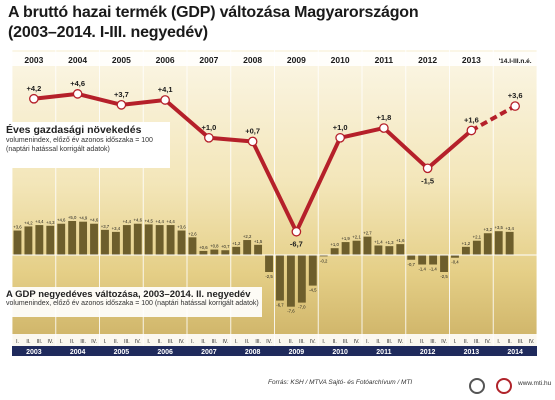 The image size is (555, 400). Describe the element at coordinates (165, 352) in the screenshot. I see `bottom-year-label: 2006` at that location.